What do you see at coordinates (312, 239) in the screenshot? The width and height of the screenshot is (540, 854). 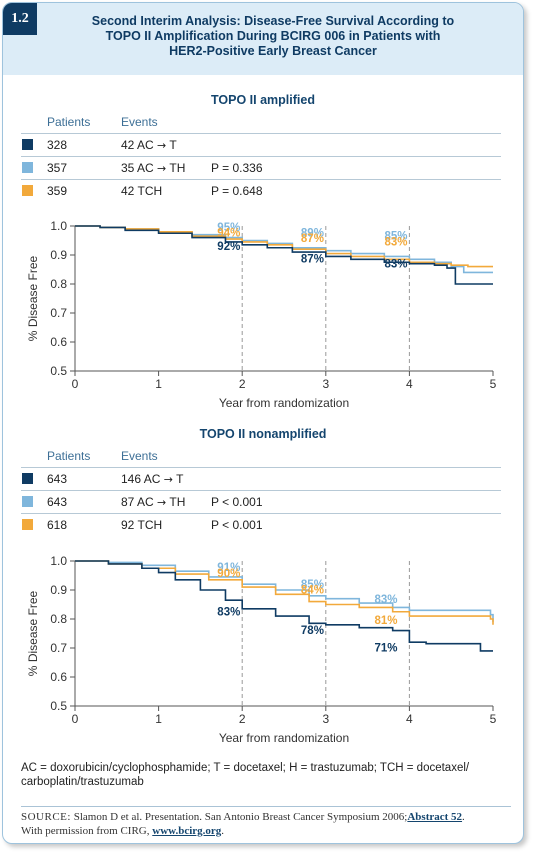 I see `percent-annotation: 87%` at bounding box center [312, 239].